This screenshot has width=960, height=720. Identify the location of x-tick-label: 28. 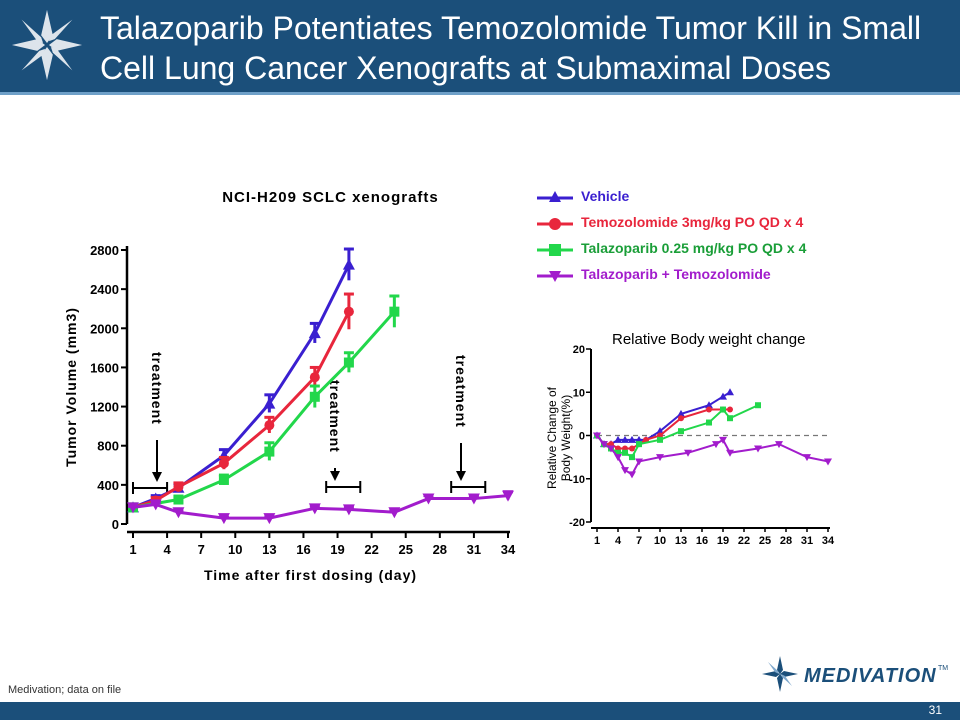
(440, 549).